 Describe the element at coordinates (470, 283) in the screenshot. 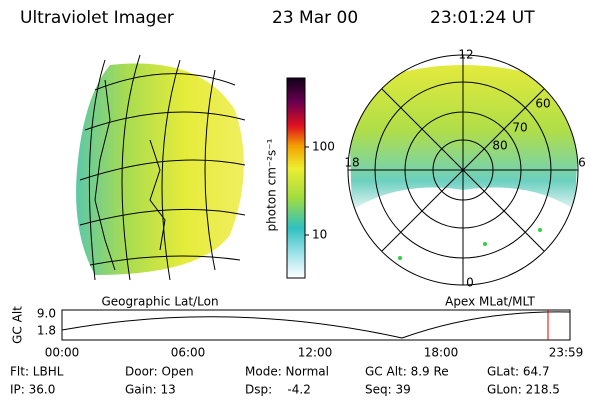

I see `mlt-label: 0` at that location.